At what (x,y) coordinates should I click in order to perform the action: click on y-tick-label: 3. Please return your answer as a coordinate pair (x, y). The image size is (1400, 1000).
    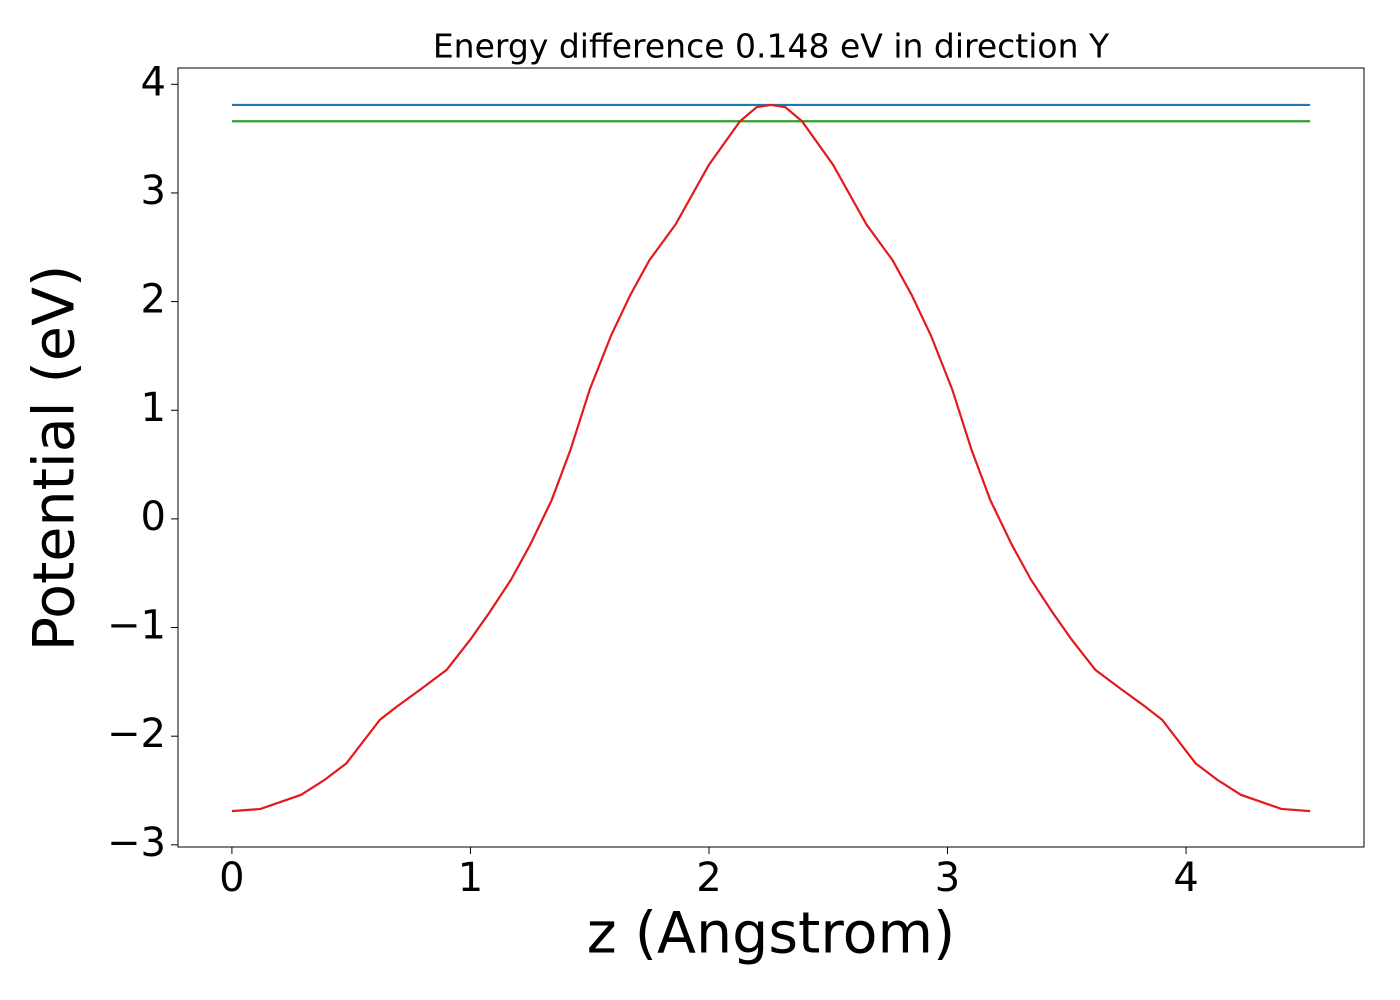
    Looking at the image, I should click on (153, 191).